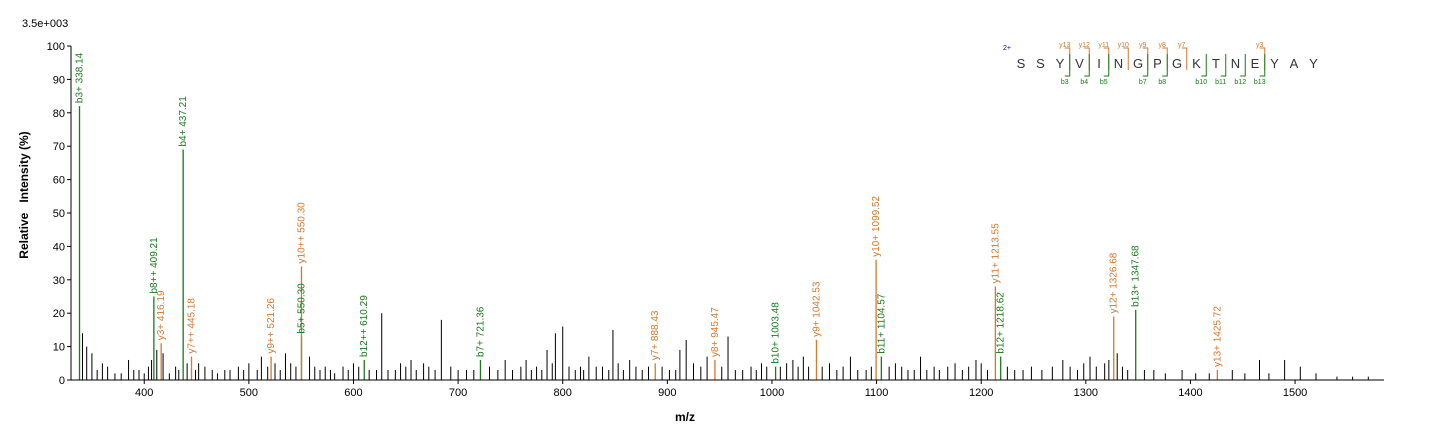 The height and width of the screenshot is (439, 1436). I want to click on peak-label: b13+ 1347.68, so click(1136, 276).